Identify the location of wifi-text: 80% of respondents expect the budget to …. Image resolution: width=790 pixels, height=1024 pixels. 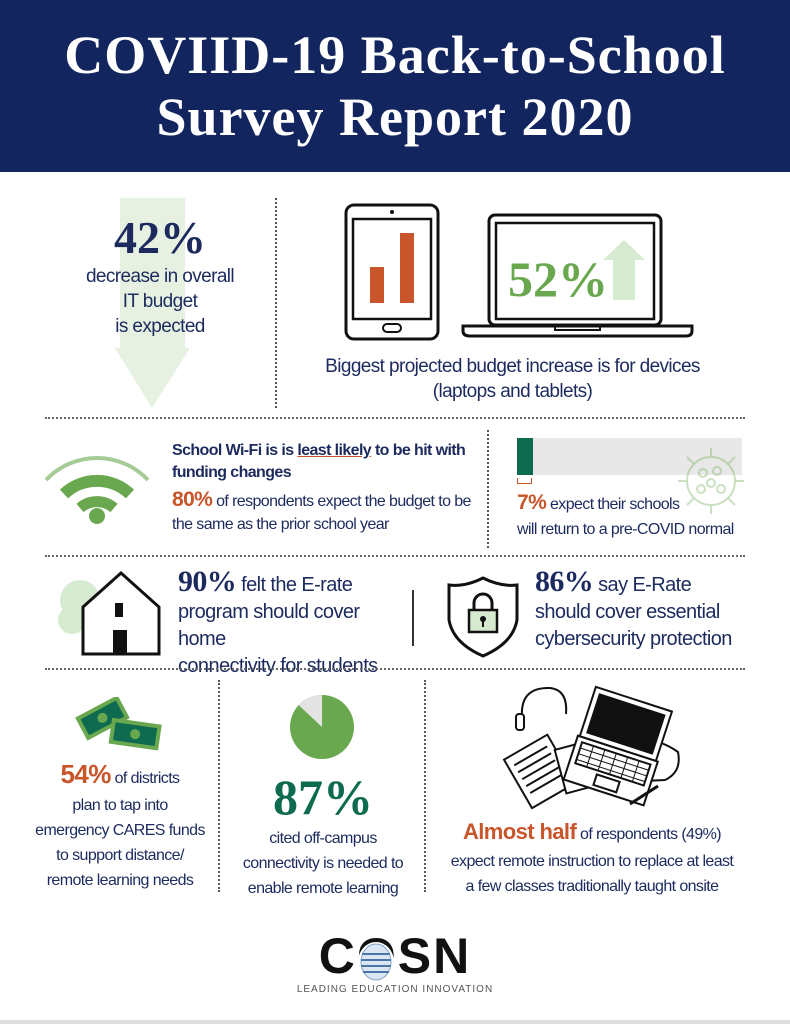
(322, 512).